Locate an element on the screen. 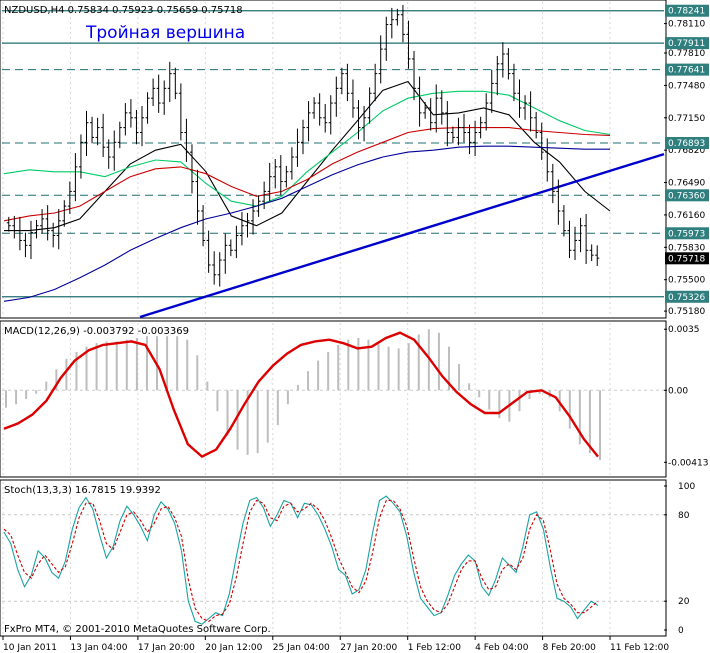 Image resolution: width=710 pixels, height=653 pixels. price-tick-label: 0.75500 is located at coordinates (686, 281).